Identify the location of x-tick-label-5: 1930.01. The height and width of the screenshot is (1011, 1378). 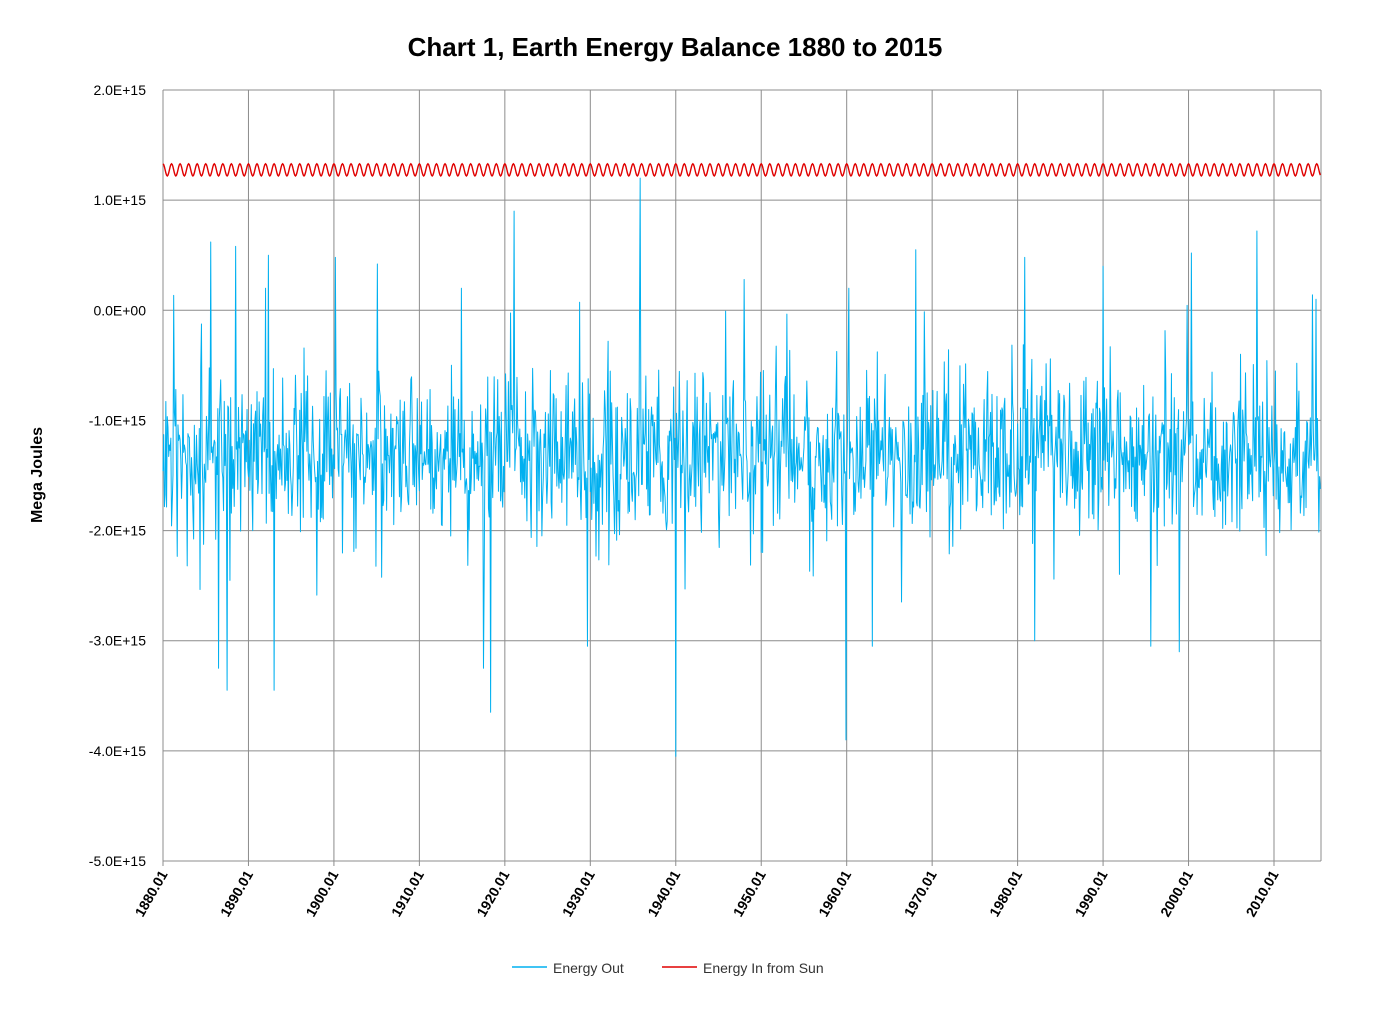
(578, 893).